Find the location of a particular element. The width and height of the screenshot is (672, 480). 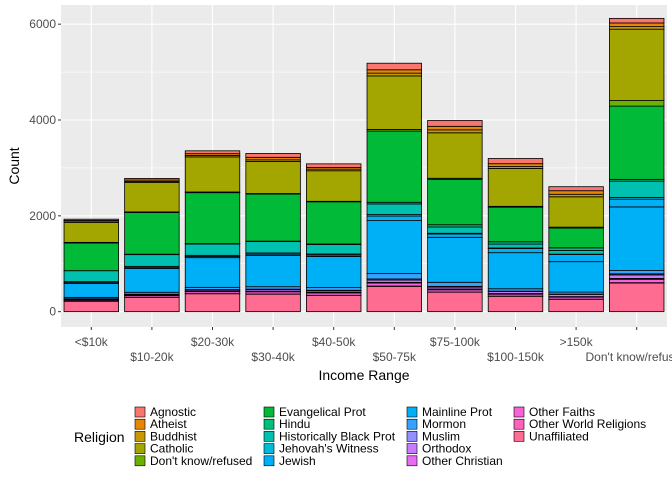

legend-label: Jewish is located at coordinates (297, 461).